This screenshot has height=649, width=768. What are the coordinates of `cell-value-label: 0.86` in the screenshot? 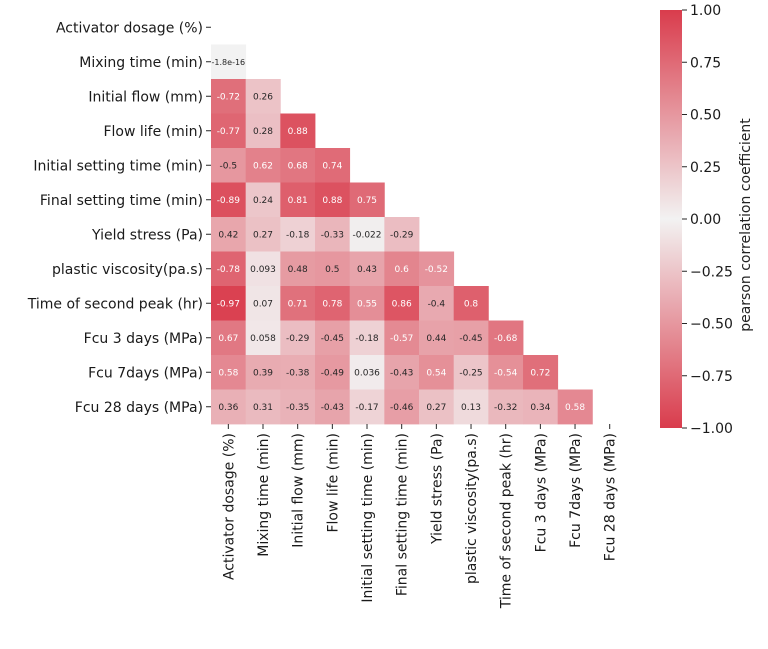 It's located at (402, 304).